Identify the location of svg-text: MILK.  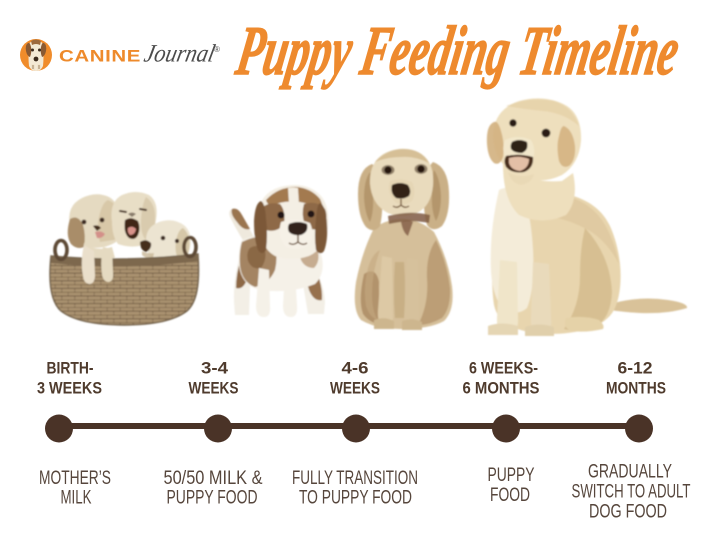
(76, 498).